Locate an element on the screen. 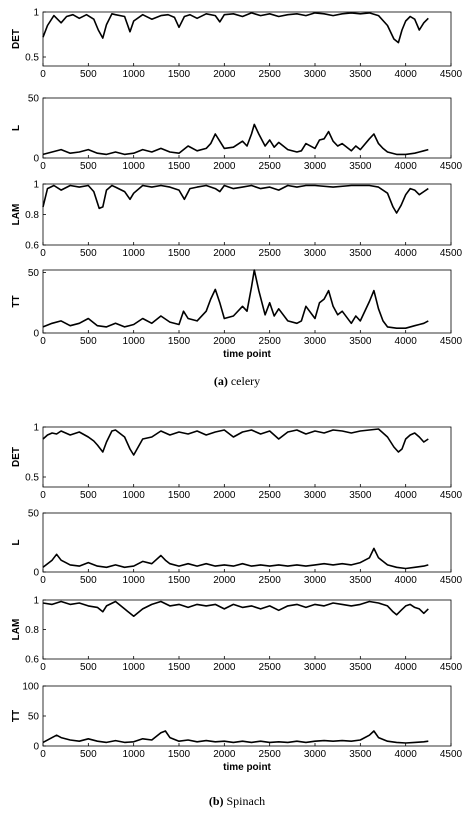  panel-a-tt-xtick-label: 0 is located at coordinates (43, 341).